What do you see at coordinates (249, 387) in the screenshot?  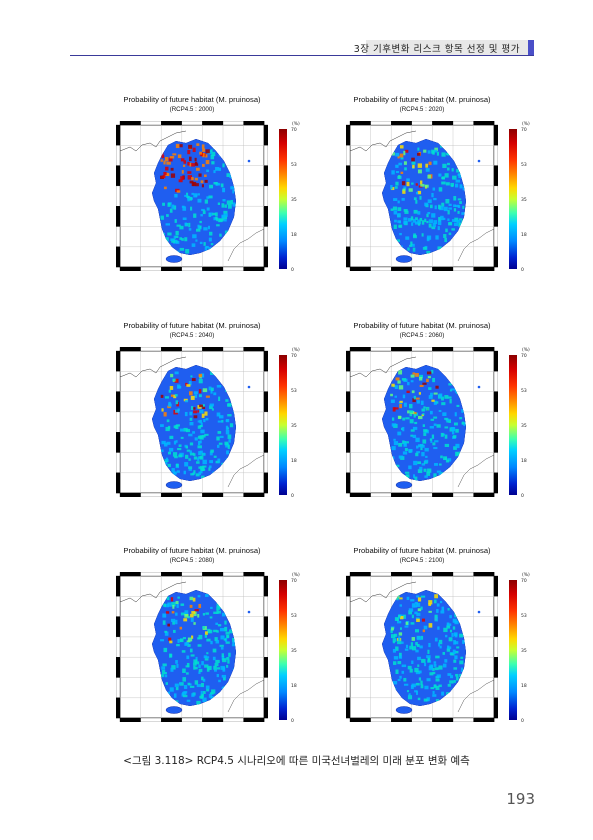 I see `ulleung-island` at bounding box center [249, 387].